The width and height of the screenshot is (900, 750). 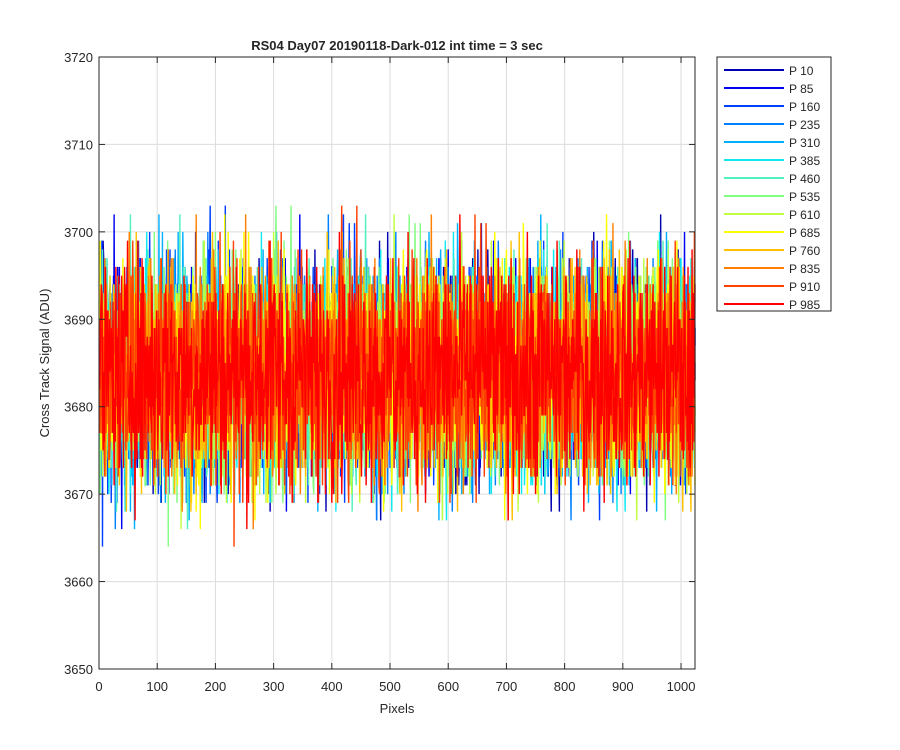 I want to click on x-tick-label: 600, so click(x=448, y=686).